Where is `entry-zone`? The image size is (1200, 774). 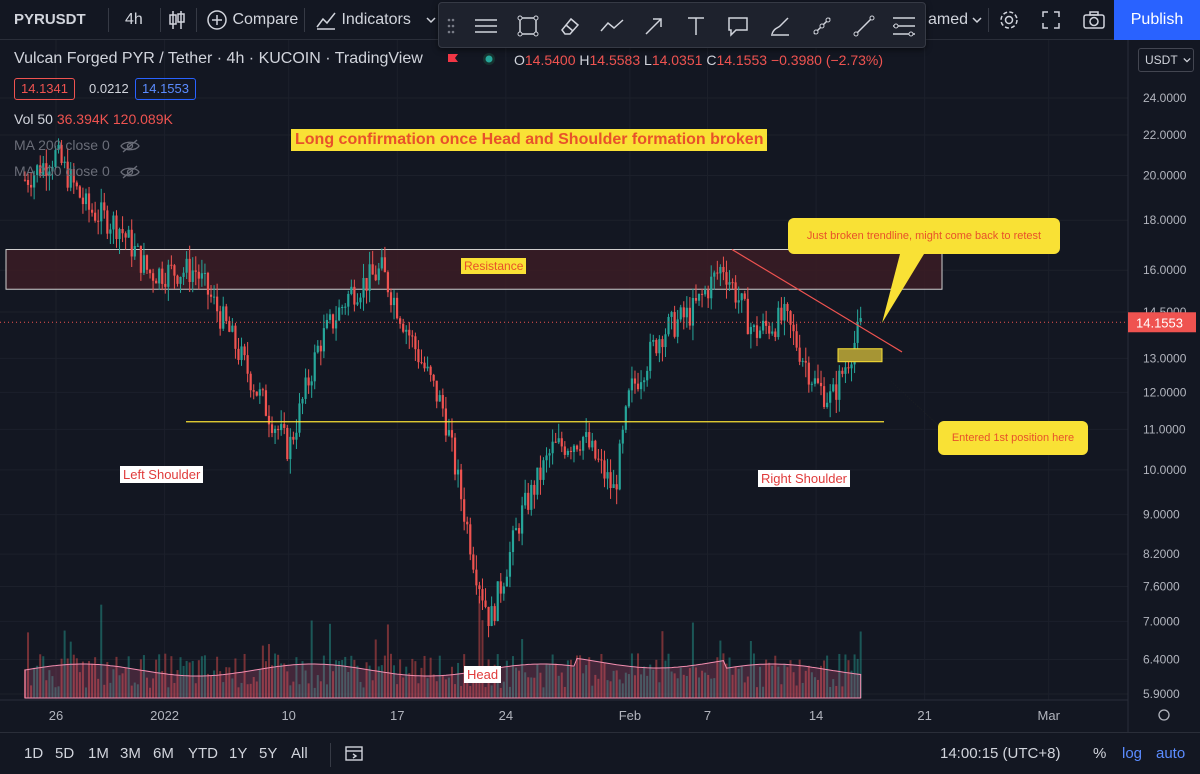
entry-zone is located at coordinates (860, 355).